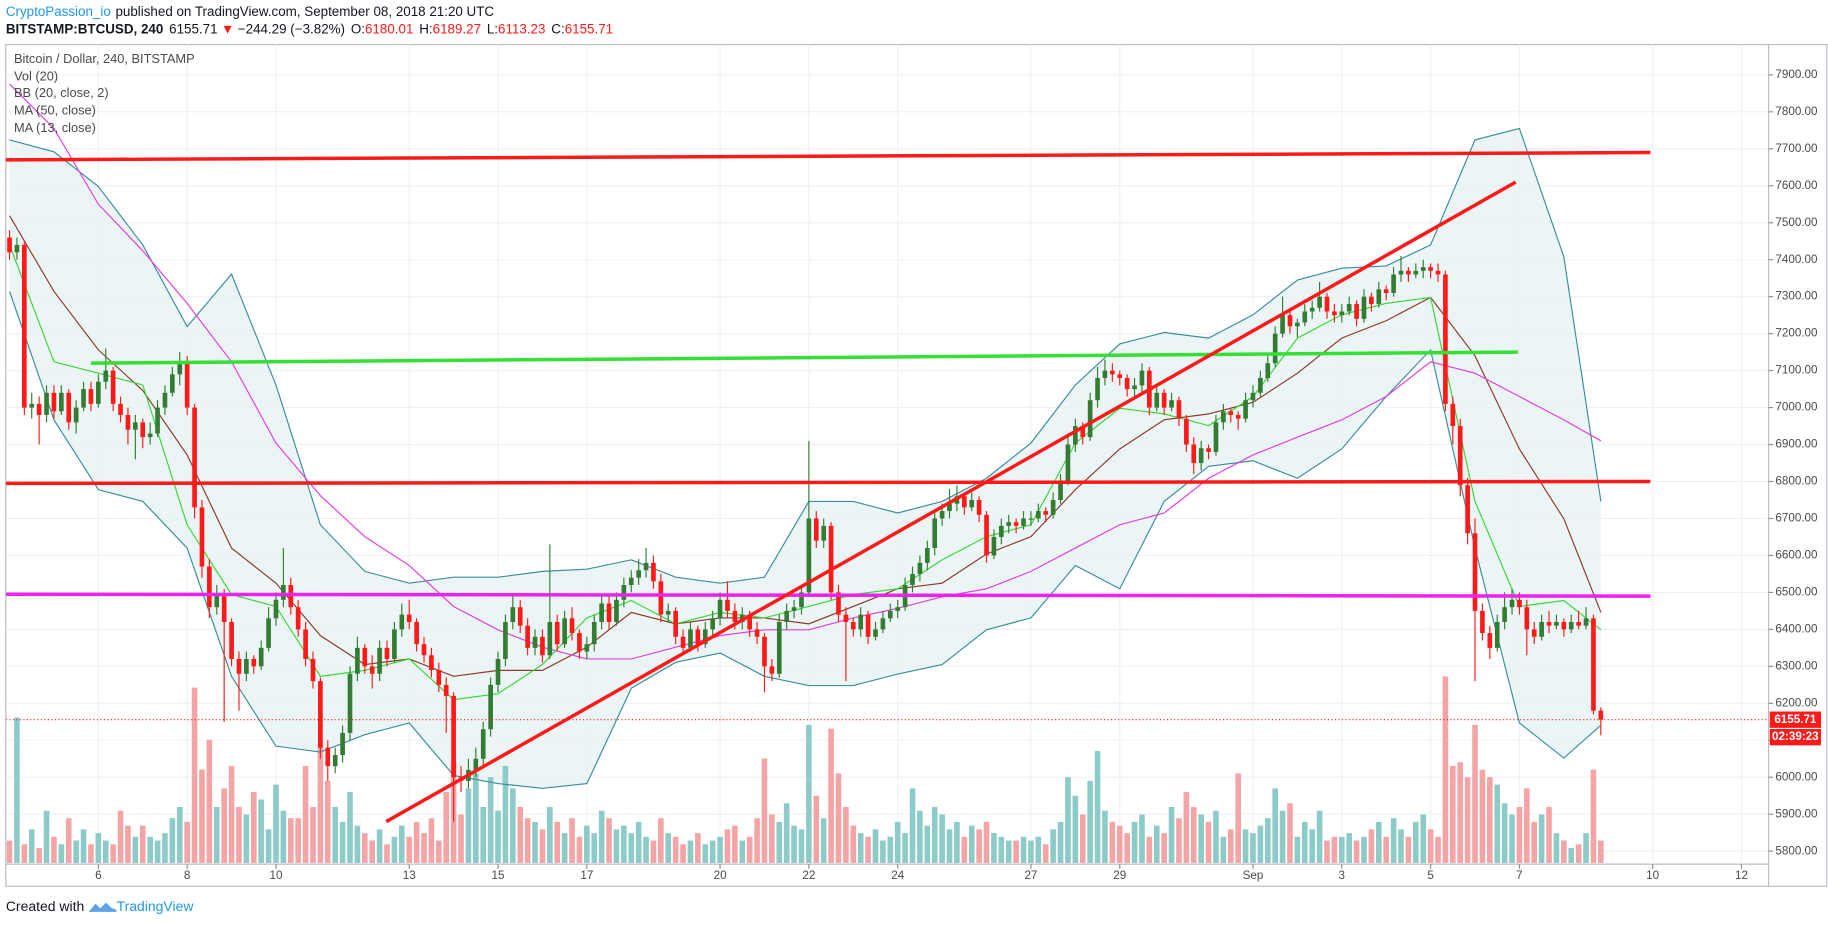 Image resolution: width=1828 pixels, height=925 pixels. Describe the element at coordinates (102, 907) in the screenshot. I see `tradingview-logo` at that location.